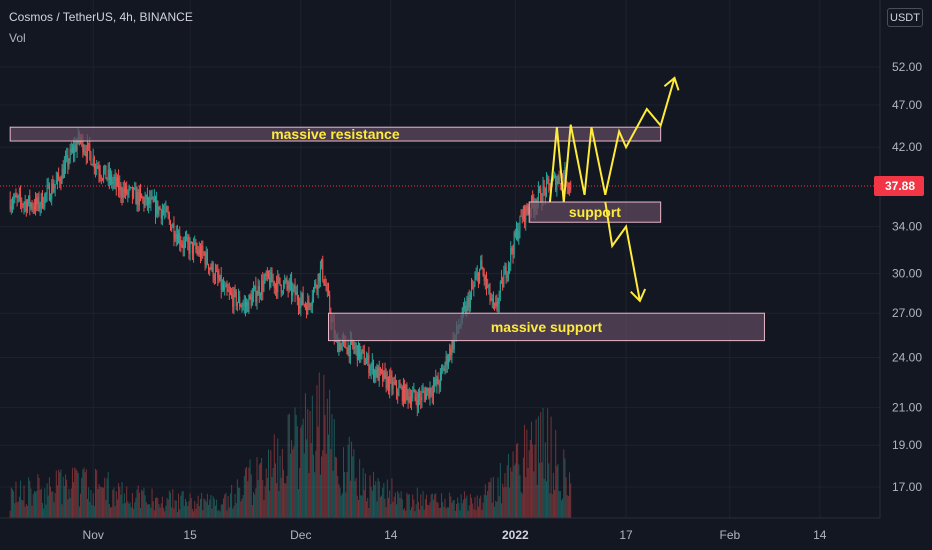 This screenshot has width=932, height=550. What do you see at coordinates (907, 274) in the screenshot?
I see `price-tick-label: 30.00` at bounding box center [907, 274].